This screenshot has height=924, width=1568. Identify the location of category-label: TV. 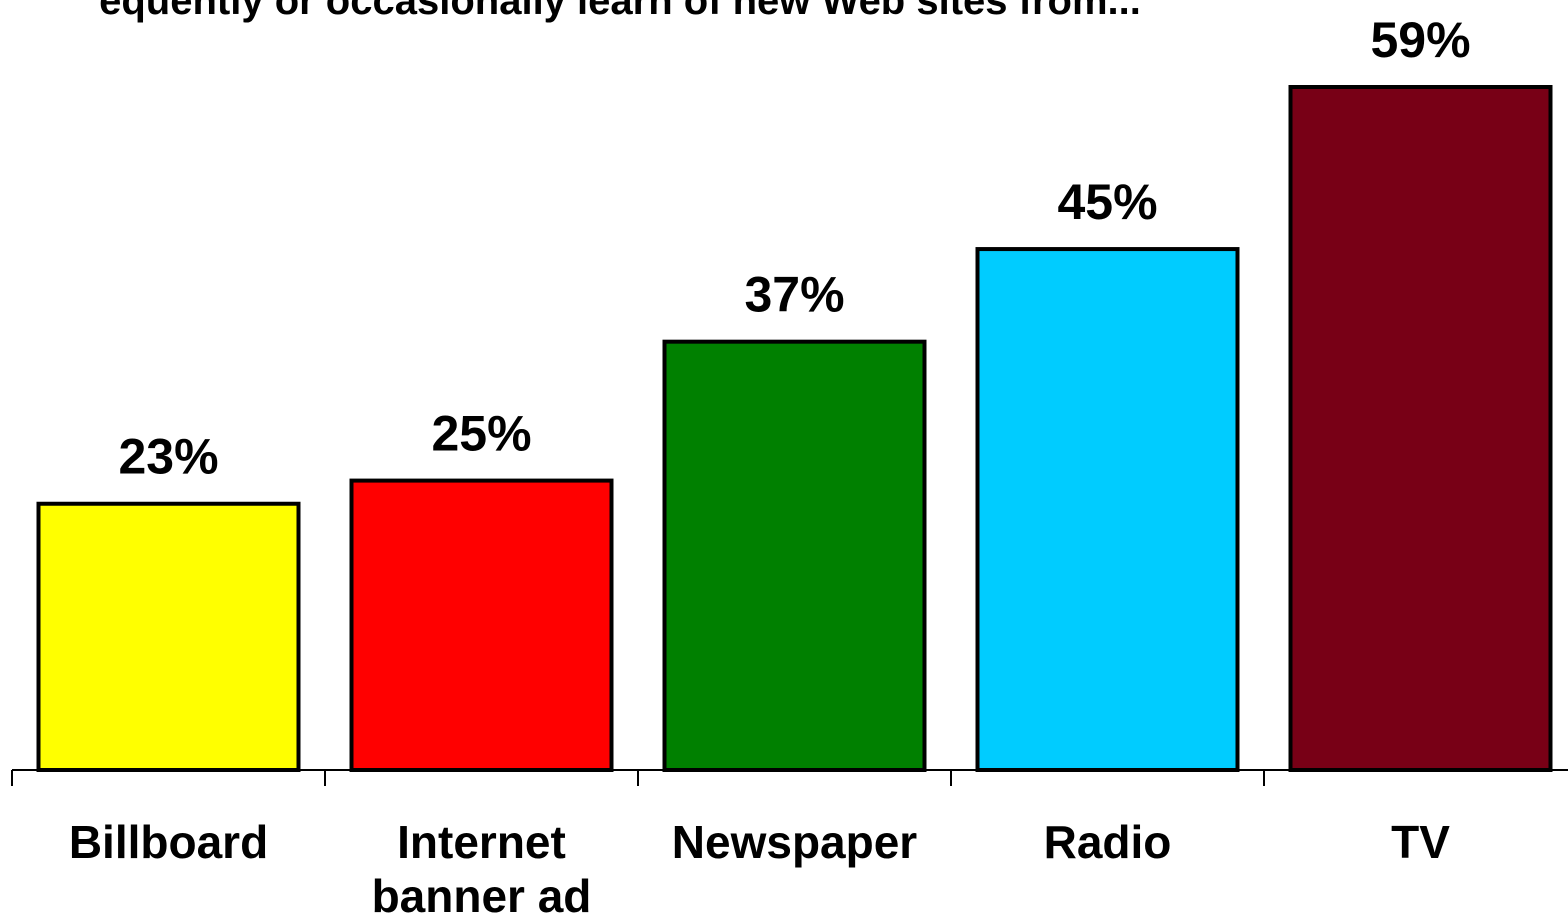
(1420, 842).